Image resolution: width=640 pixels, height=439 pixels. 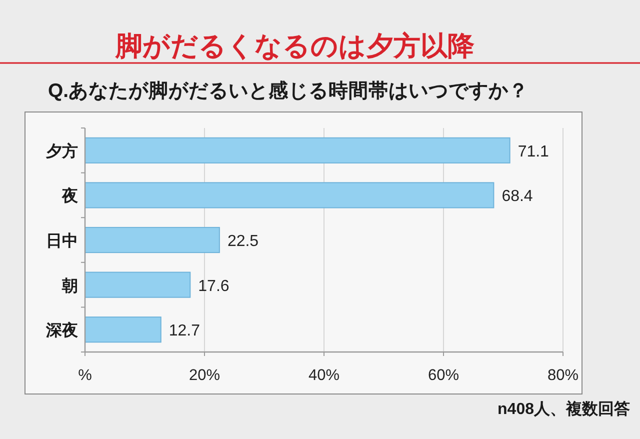 What do you see at coordinates (288, 91) in the screenshot?
I see `subtitle: Q.あなたが脚がだるいと感じる時間帯はいつですか？` at bounding box center [288, 91].